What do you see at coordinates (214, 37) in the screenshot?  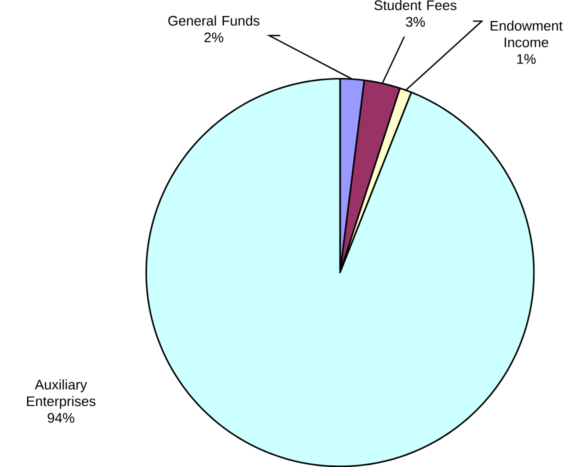 I see `data-label: 2%` at bounding box center [214, 37].